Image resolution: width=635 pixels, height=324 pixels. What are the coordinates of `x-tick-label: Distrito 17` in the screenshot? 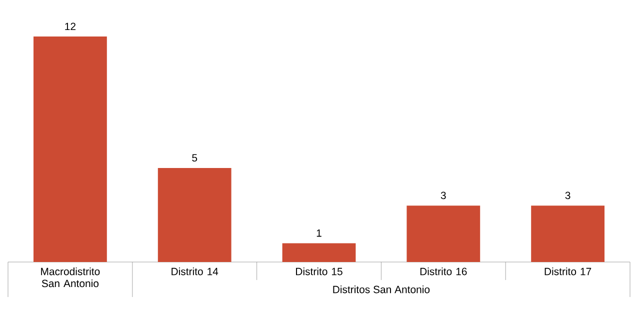 It's located at (568, 272).